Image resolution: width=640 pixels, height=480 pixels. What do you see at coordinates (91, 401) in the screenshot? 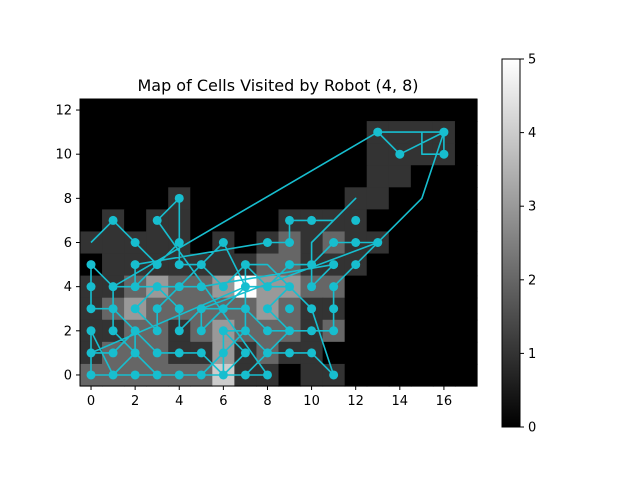
I see `x-tick-label: 0` at bounding box center [91, 401].